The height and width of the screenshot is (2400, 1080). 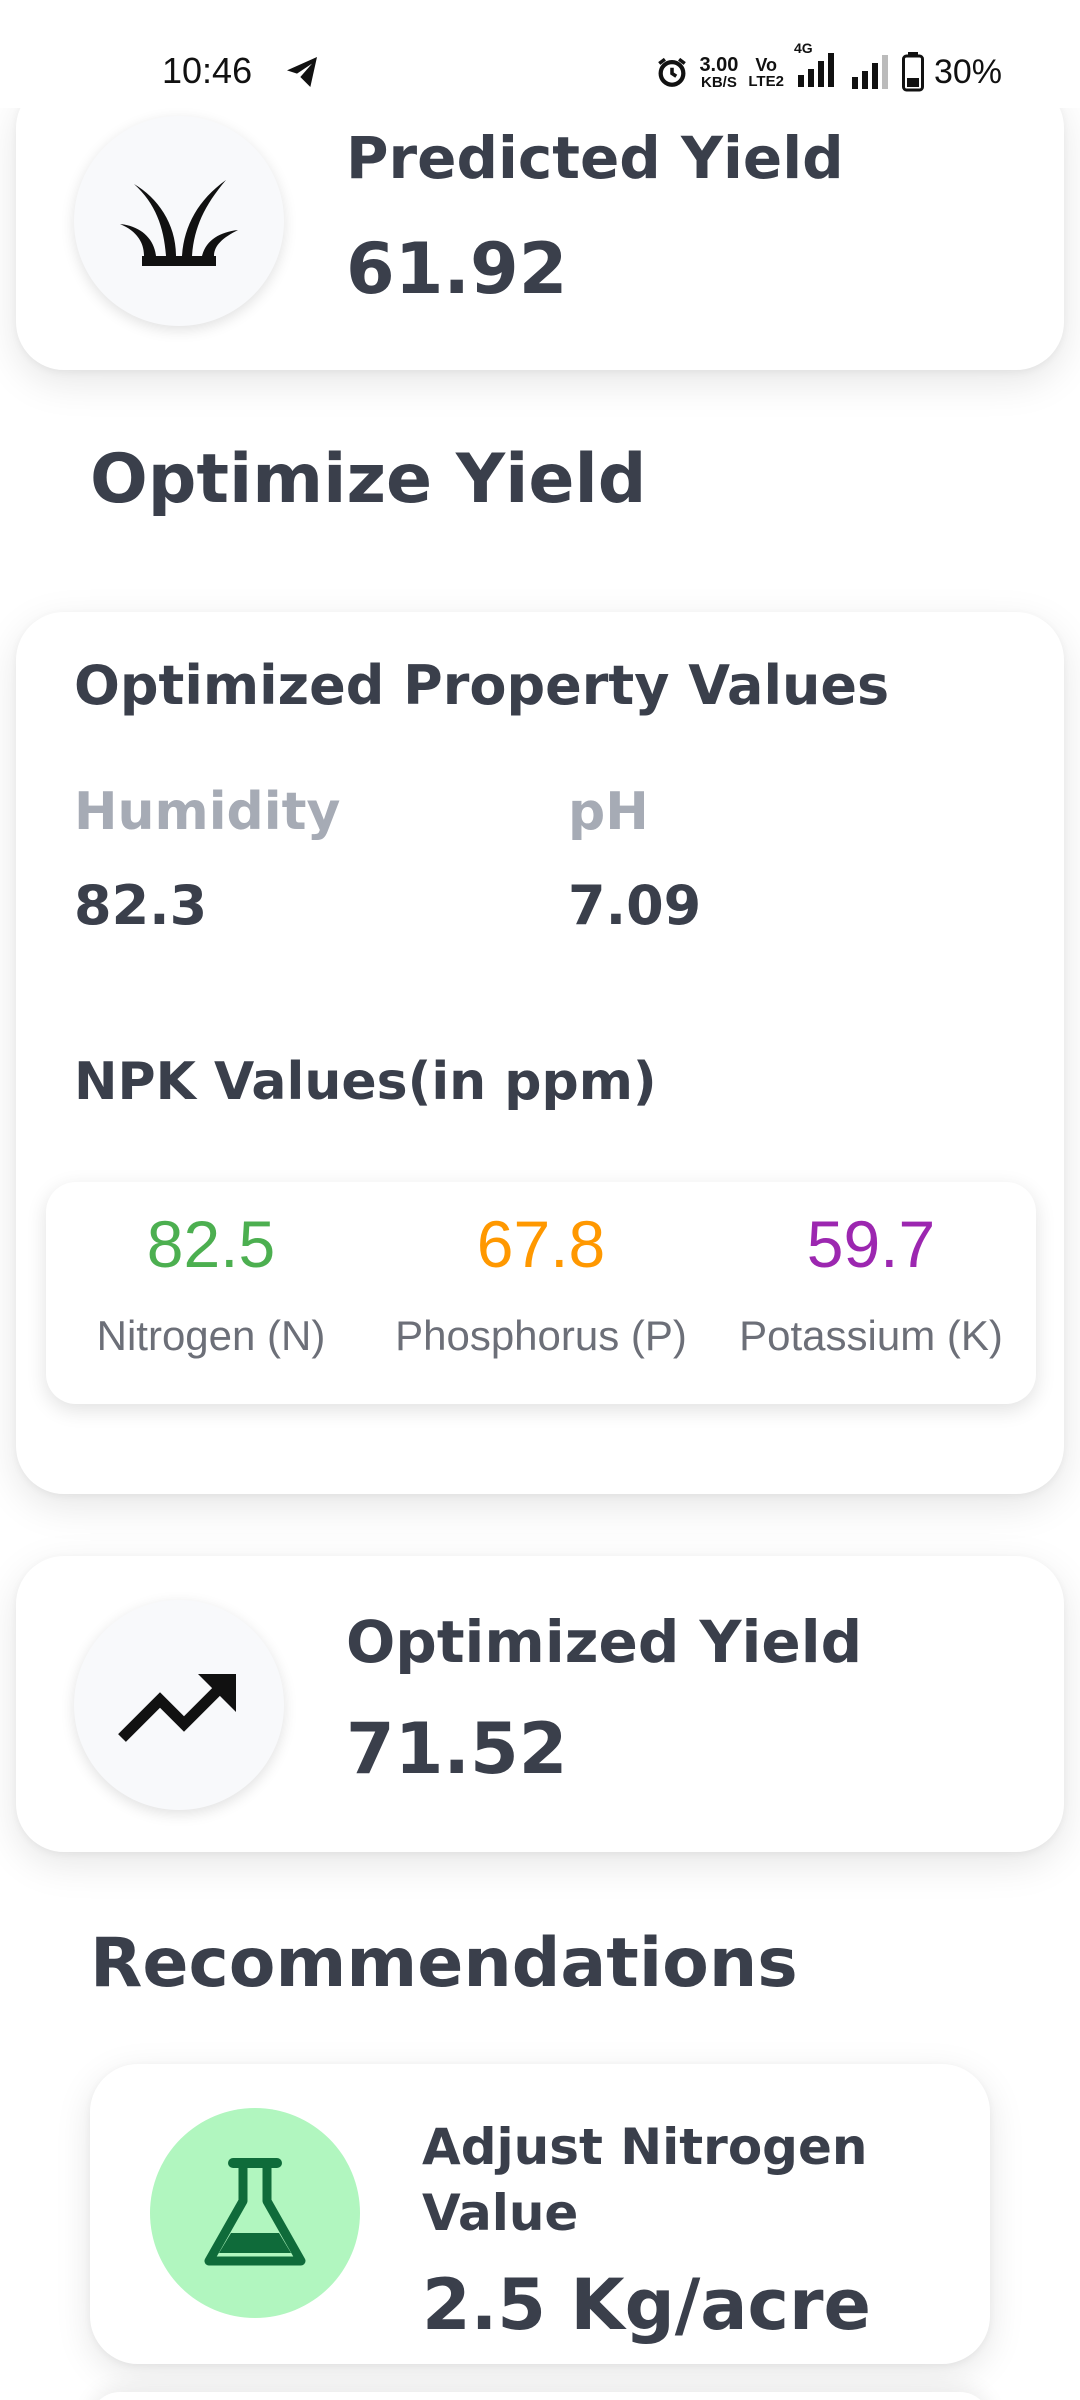 What do you see at coordinates (368, 479) in the screenshot?
I see `optimize-yield-heading: Optimize Yield` at bounding box center [368, 479].